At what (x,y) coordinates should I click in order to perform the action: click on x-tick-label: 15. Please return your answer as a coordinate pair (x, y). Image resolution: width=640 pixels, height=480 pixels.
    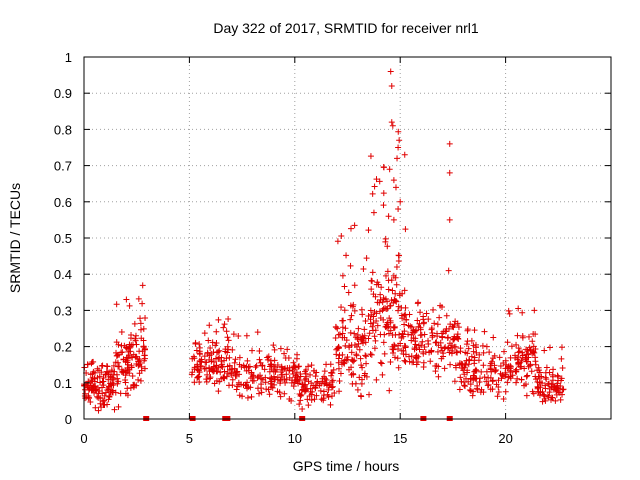
    Looking at the image, I should click on (400, 438).